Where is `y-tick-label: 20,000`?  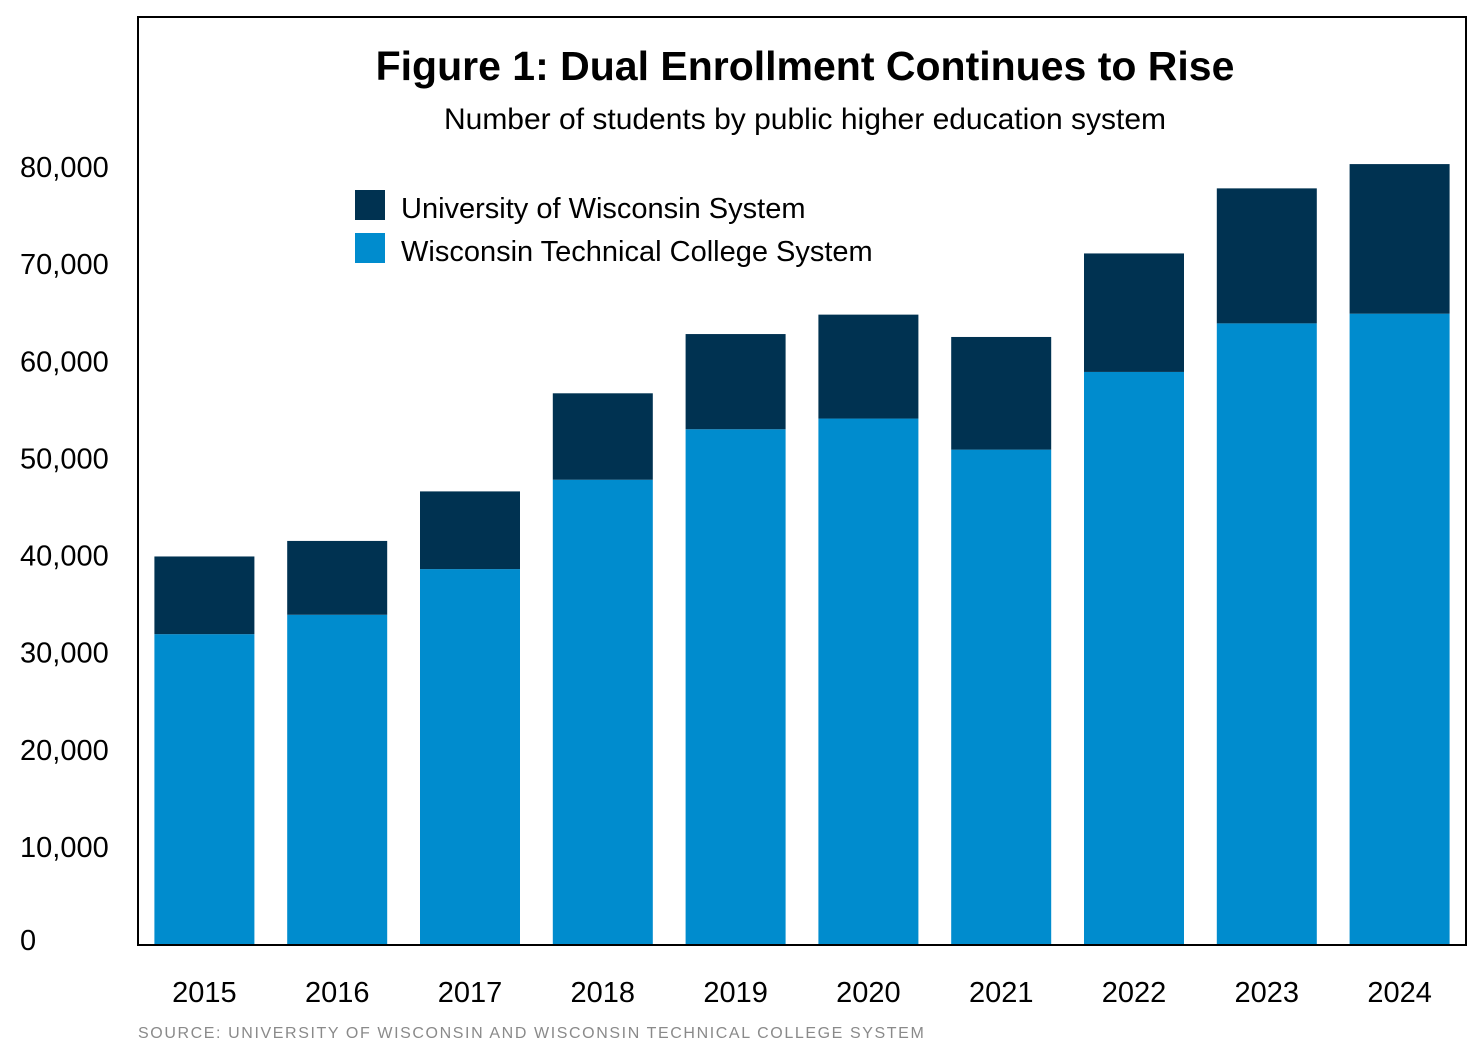
y-tick-label: 20,000 is located at coordinates (64, 751).